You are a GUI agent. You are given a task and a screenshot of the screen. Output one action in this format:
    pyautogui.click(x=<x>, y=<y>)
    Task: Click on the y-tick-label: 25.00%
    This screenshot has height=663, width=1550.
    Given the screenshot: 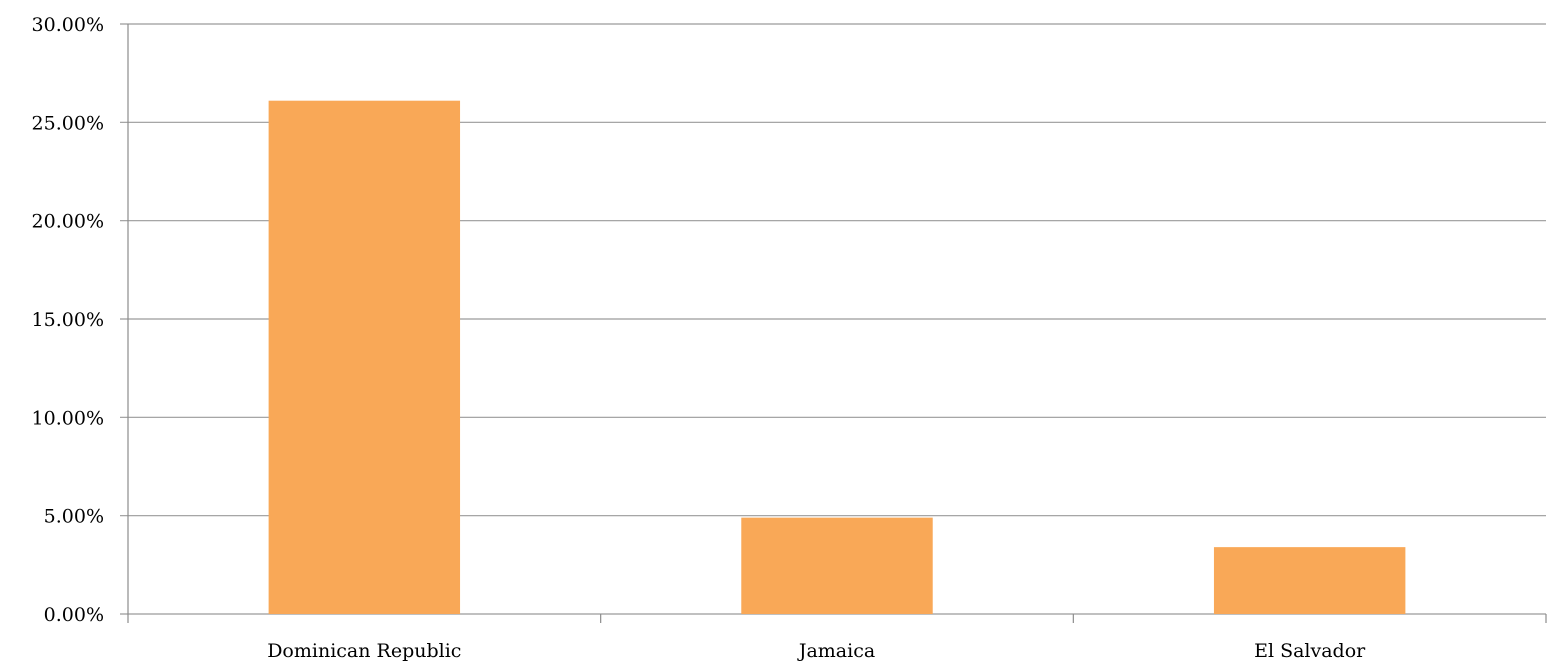 What is the action you would take?
    pyautogui.click(x=68, y=123)
    